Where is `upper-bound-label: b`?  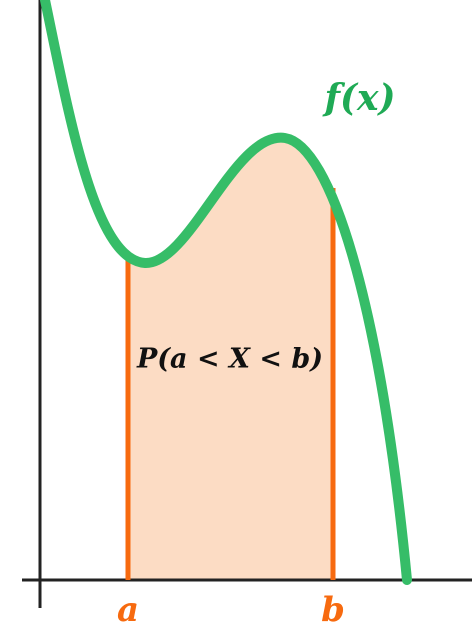 upper-bound-label: b is located at coordinates (333, 610).